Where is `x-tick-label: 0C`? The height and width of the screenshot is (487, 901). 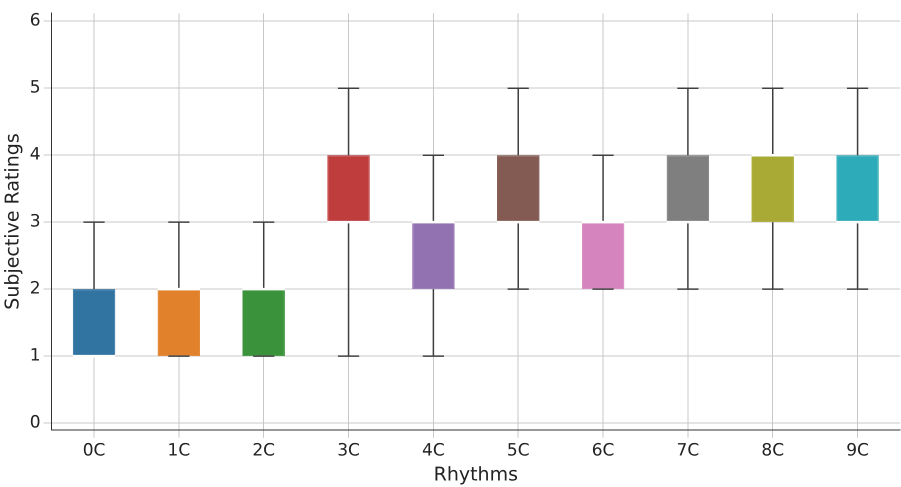
x-tick-label: 0C is located at coordinates (94, 450).